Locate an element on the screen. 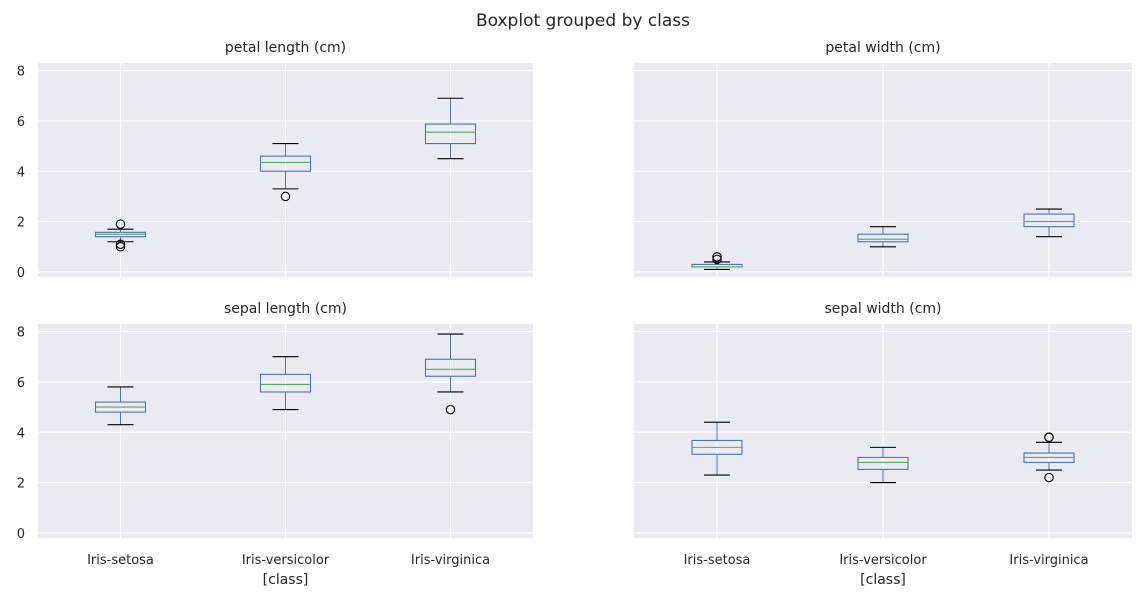  panel-title: petal length (cm) is located at coordinates (285, 48).